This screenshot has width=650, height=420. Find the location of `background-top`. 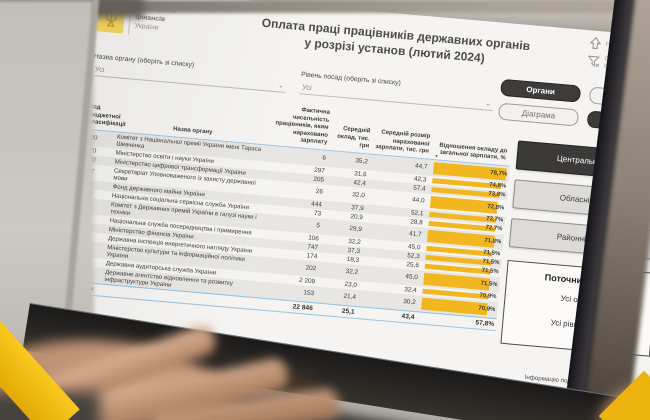

background-top is located at coordinates (325, 6).